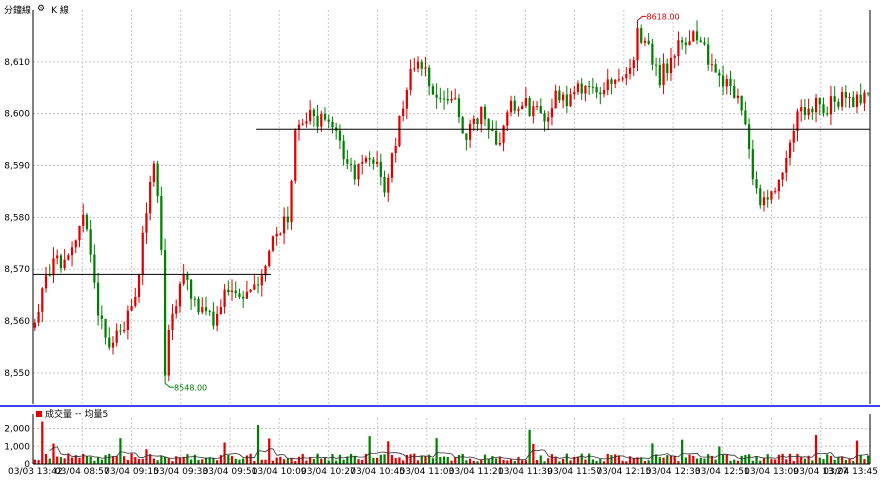 This screenshot has width=880, height=486. Describe the element at coordinates (574, 472) in the screenshot. I see `time-tick-label: 03/04 11:57` at that location.